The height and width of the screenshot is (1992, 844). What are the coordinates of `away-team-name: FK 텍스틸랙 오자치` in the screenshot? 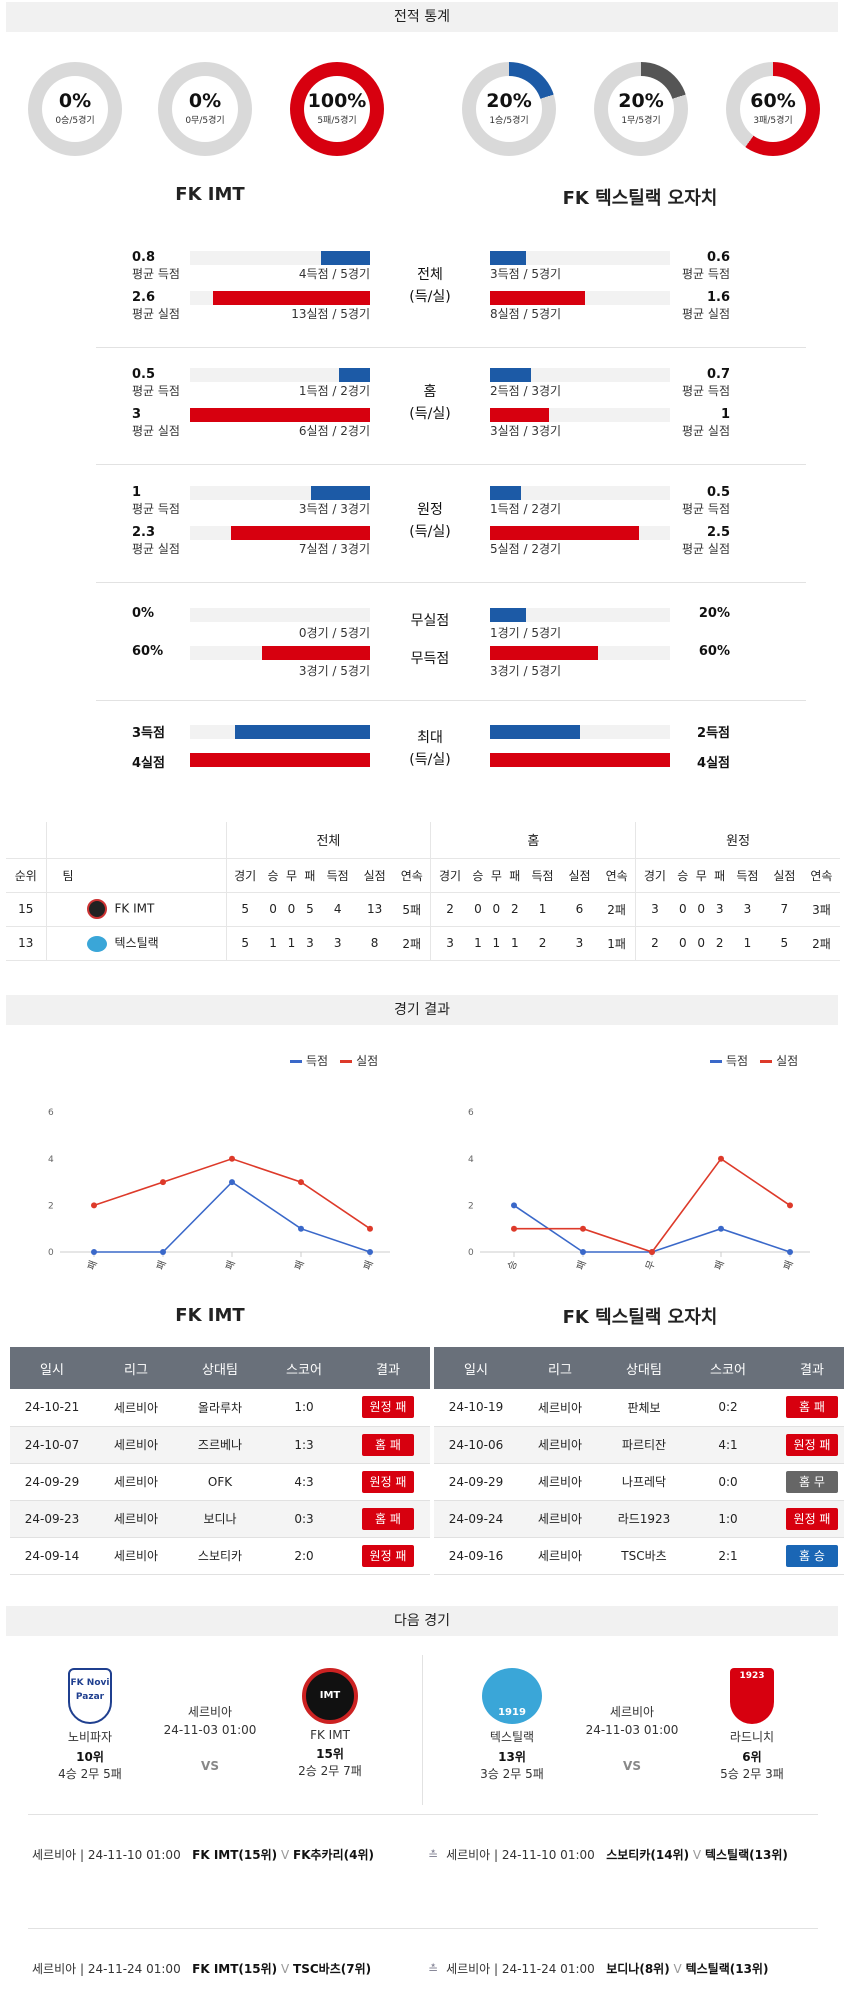 It's located at (640, 198).